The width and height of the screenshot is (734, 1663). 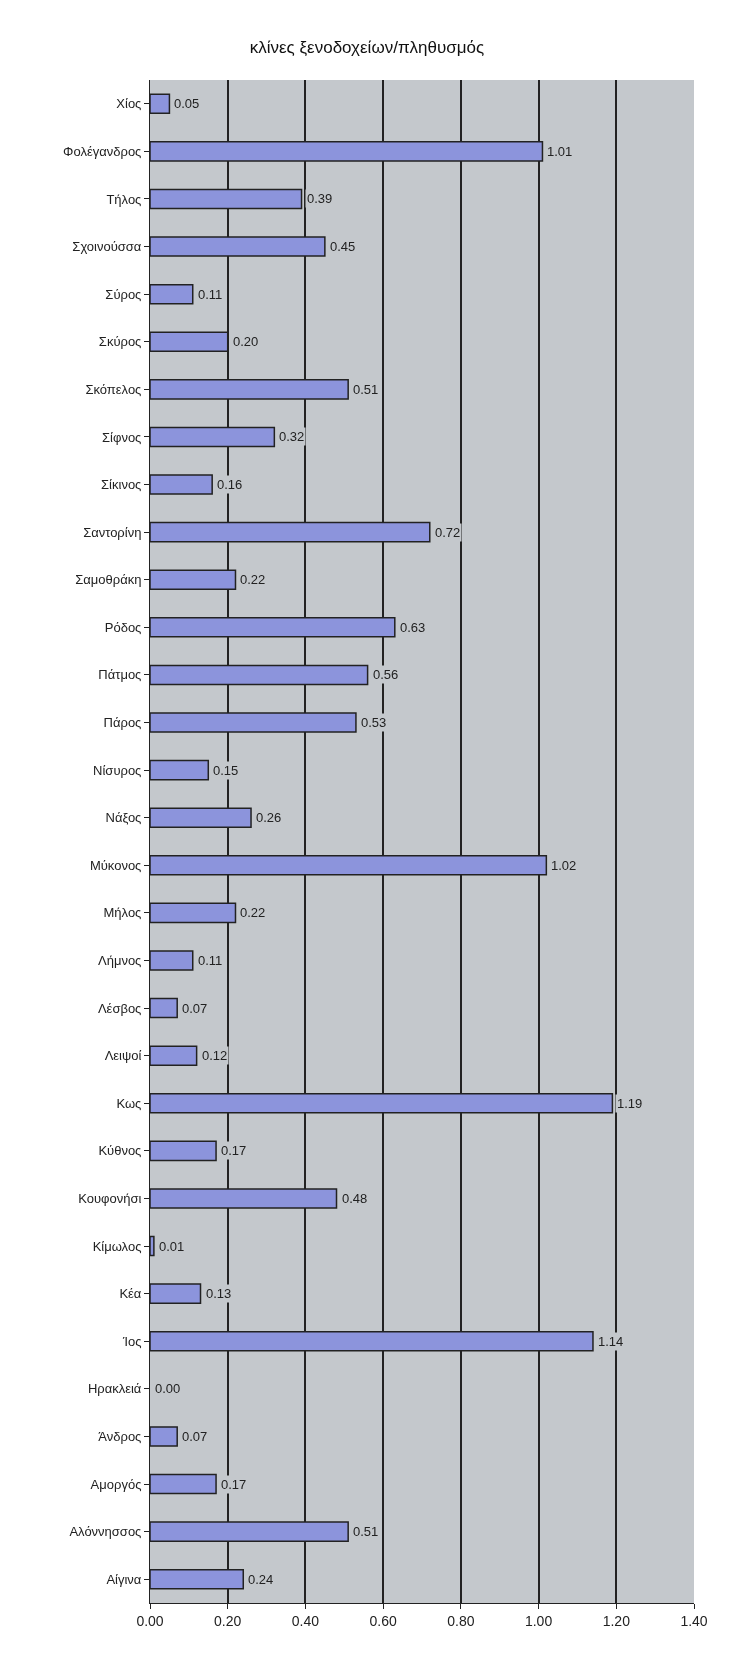 What do you see at coordinates (119, 961) in the screenshot?
I see `y-tick-label: Λήμνος` at bounding box center [119, 961].